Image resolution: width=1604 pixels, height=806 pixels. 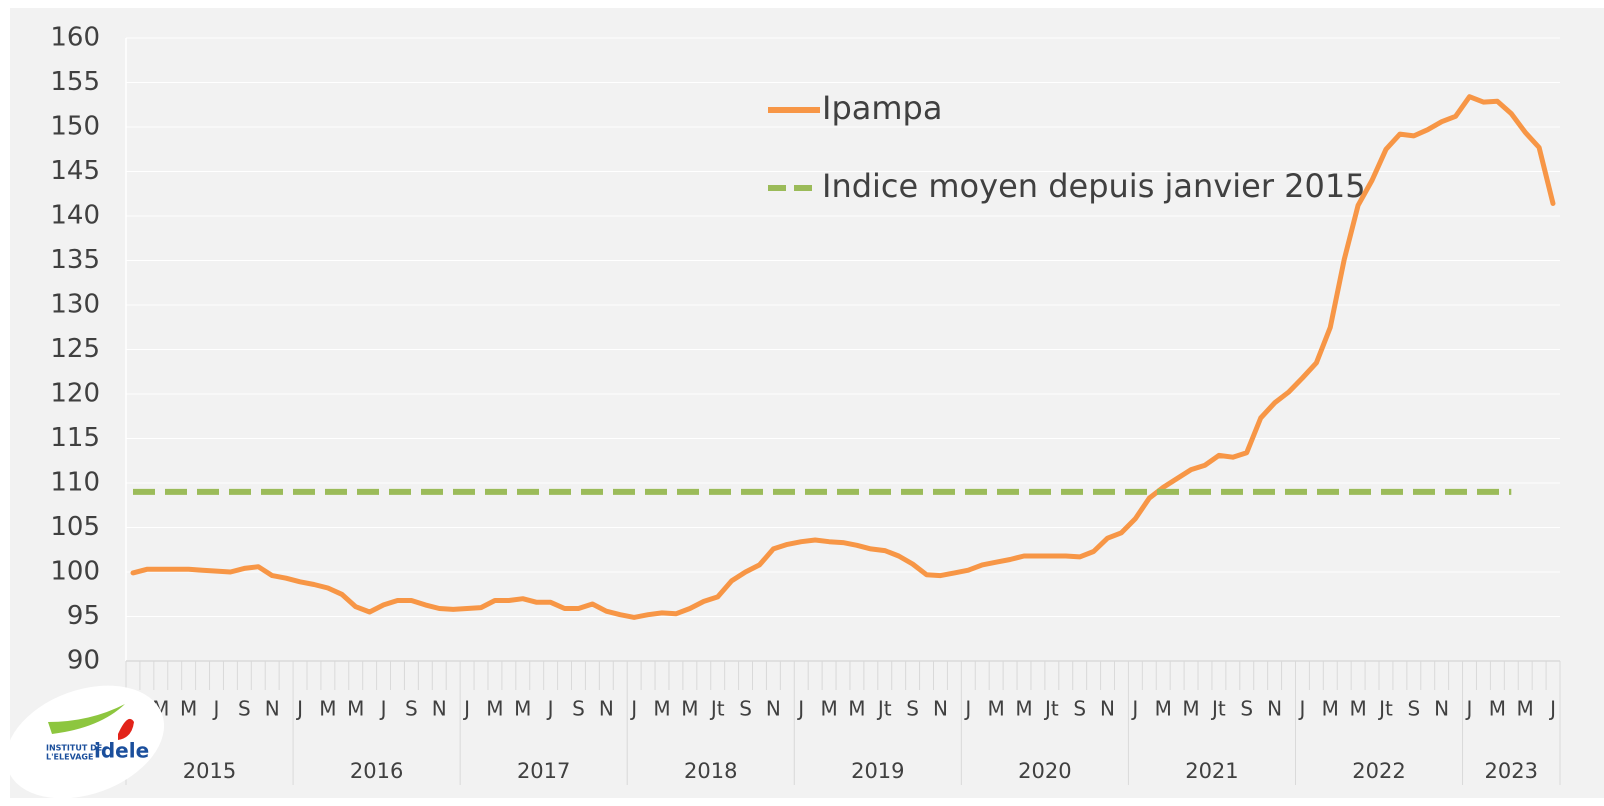 I want to click on year-label: 2022, so click(x=1378, y=771).